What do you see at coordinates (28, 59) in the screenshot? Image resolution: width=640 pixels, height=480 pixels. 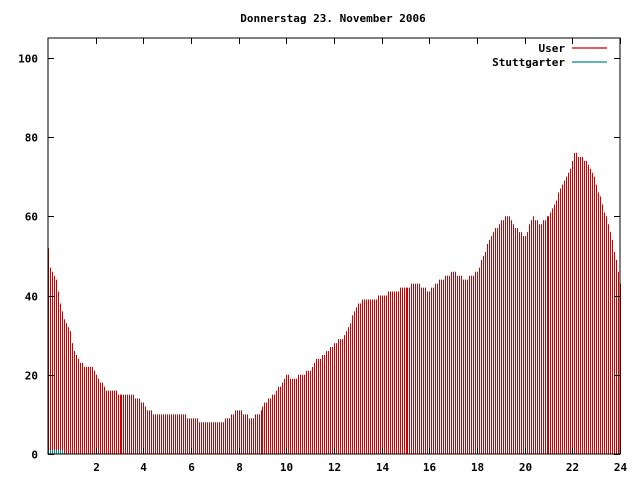 I see `y-tick-label: 100` at bounding box center [28, 59].